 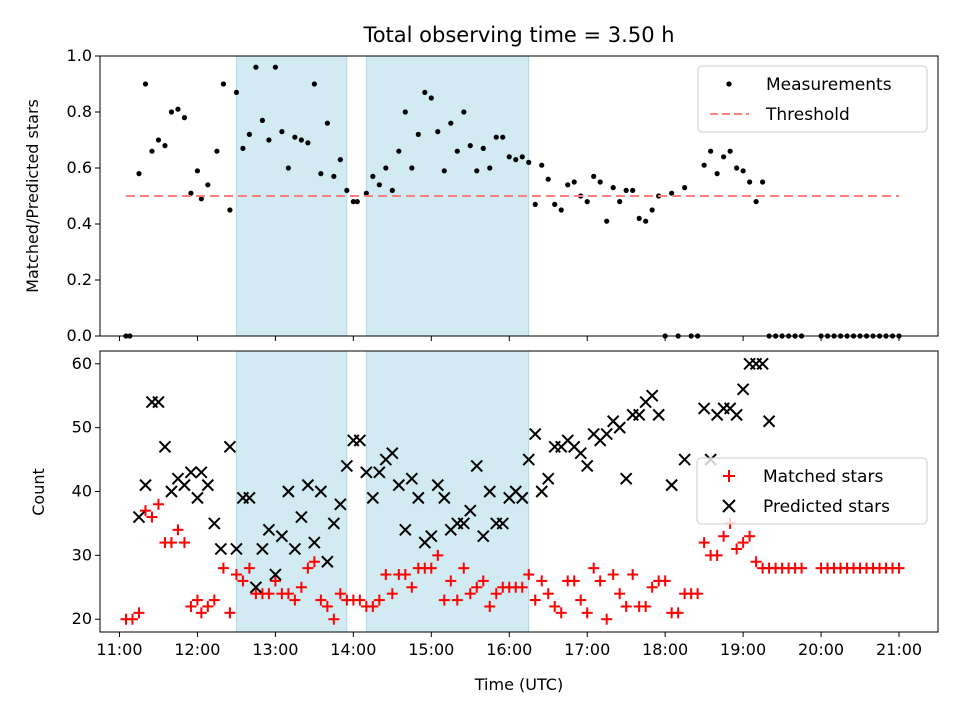 What do you see at coordinates (86, 491) in the screenshot?
I see `bottom-y-ticks: 20 30 40 50 60` at bounding box center [86, 491].